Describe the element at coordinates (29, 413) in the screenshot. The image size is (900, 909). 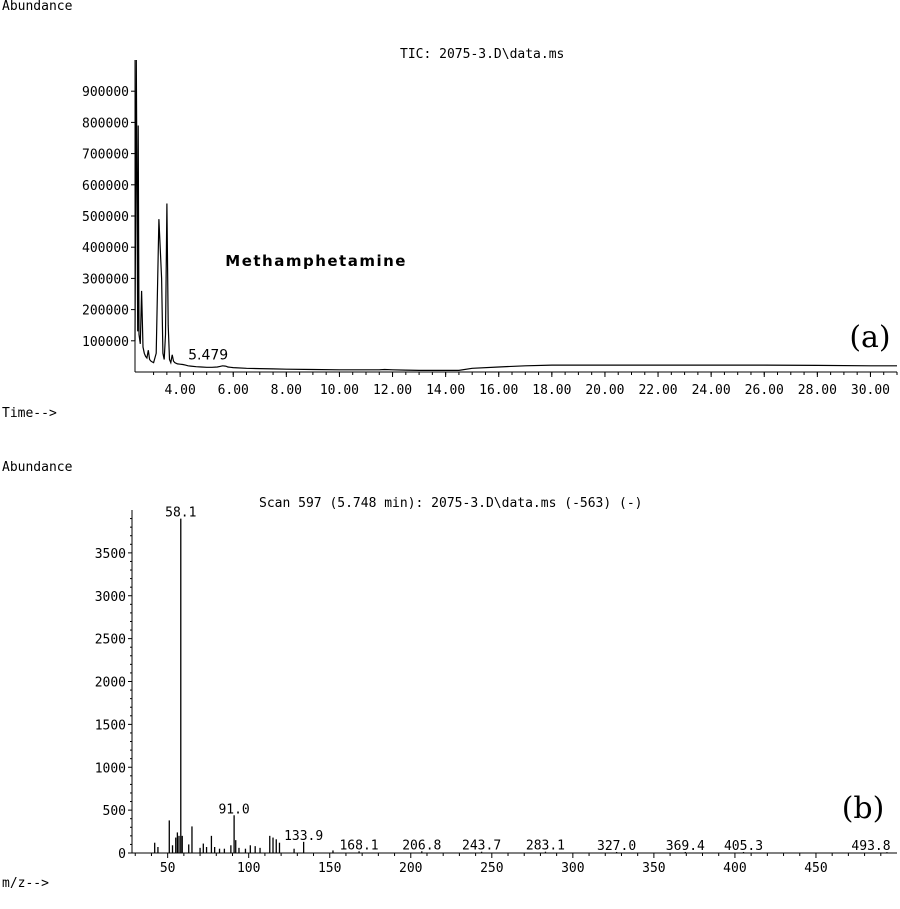
I see `xlabel-a: Time-->` at that location.